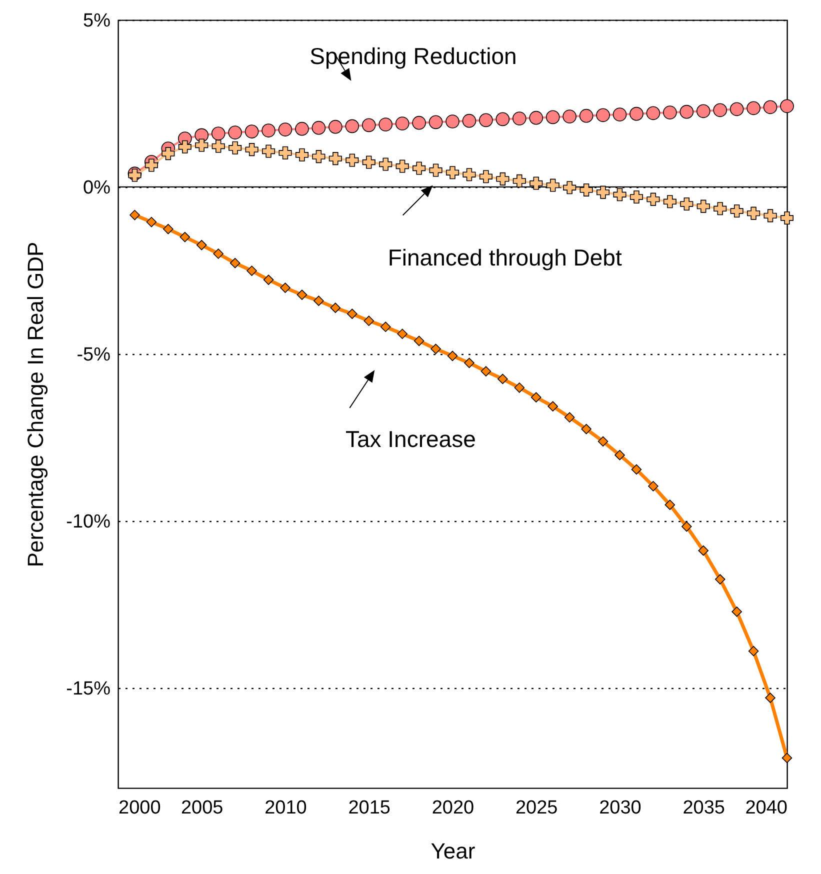 The height and width of the screenshot is (874, 821). What do you see at coordinates (285, 808) in the screenshot?
I see `x-tick-label: 2010` at bounding box center [285, 808].